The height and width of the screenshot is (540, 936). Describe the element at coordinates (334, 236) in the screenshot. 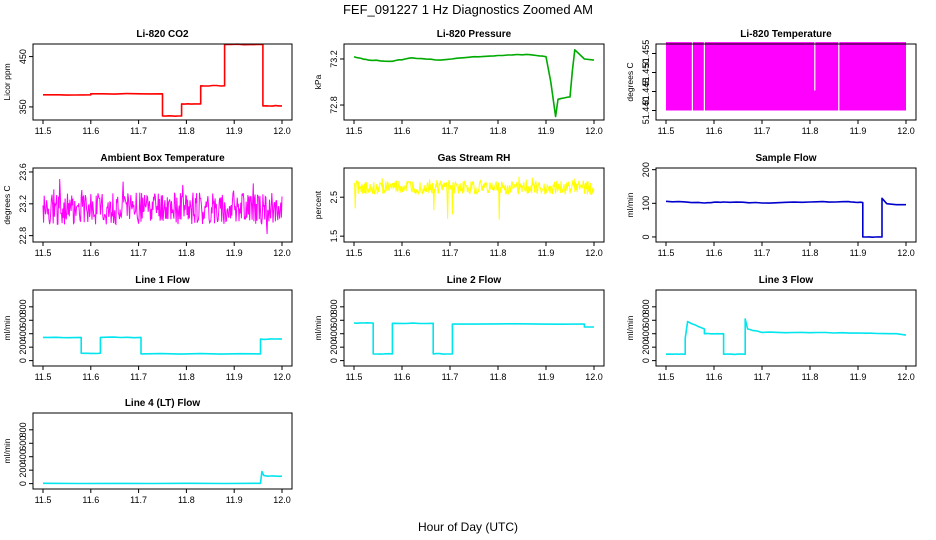

I see `y-tick-label: 1.5` at that location.